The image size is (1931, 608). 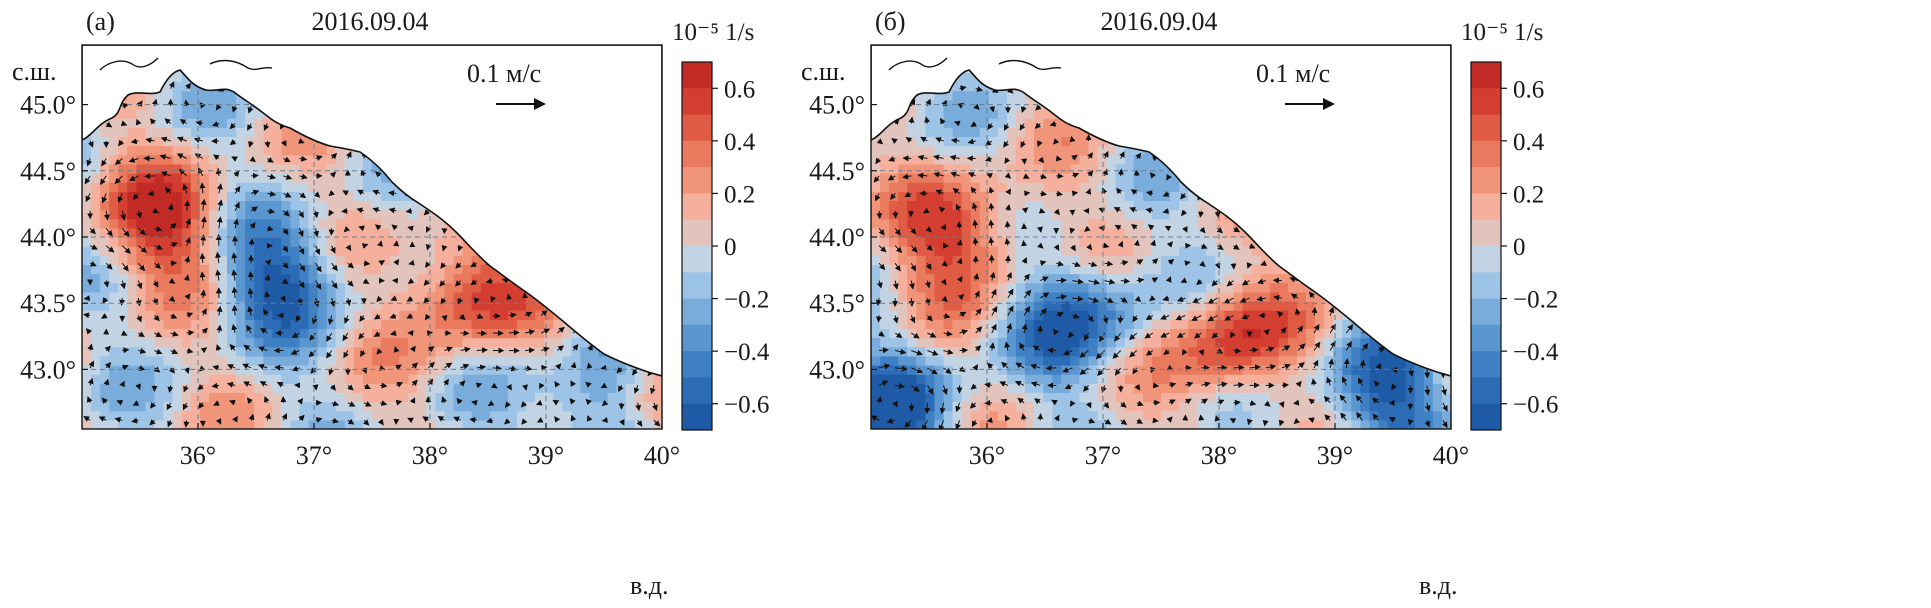 What do you see at coordinates (198, 455) in the screenshot?
I see `x-tick-label: 36°` at bounding box center [198, 455].